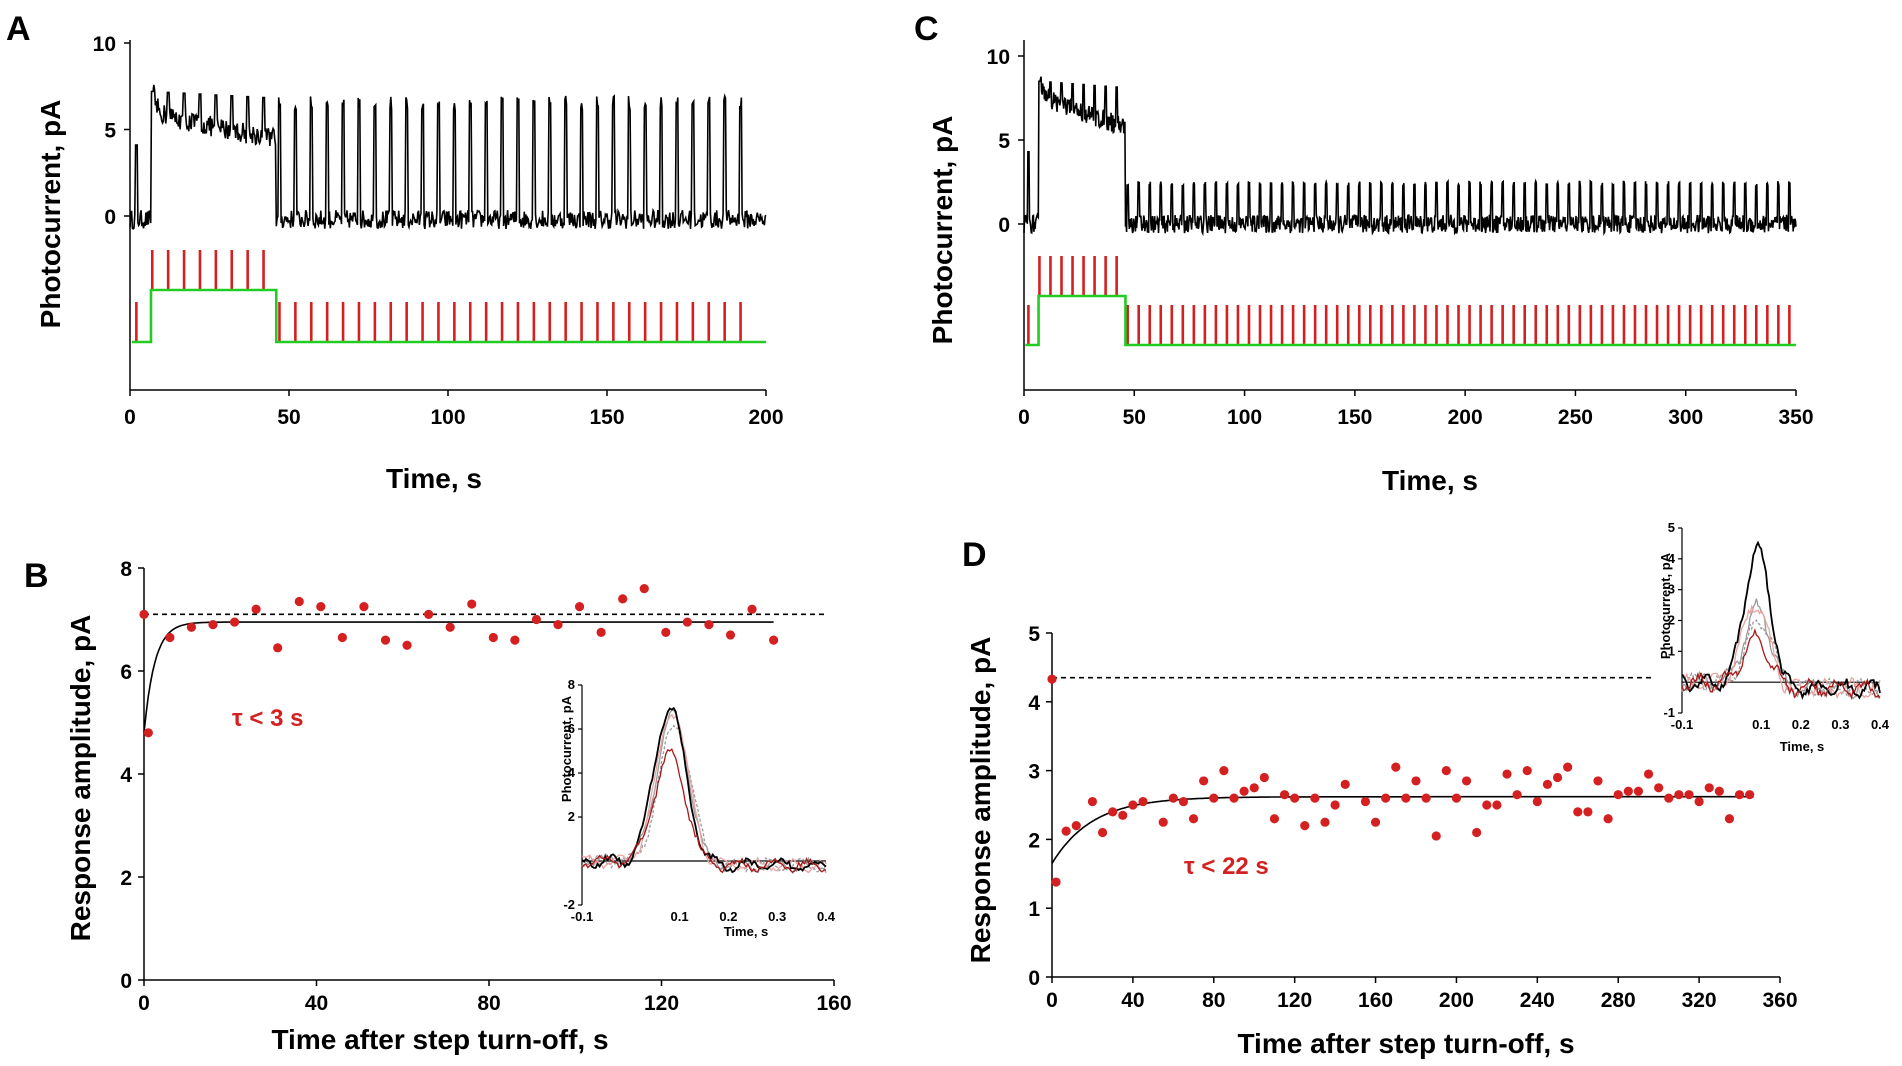 The image size is (1902, 1066). I want to click on panel-c-x-axis-title: Time, s, so click(1430, 480).